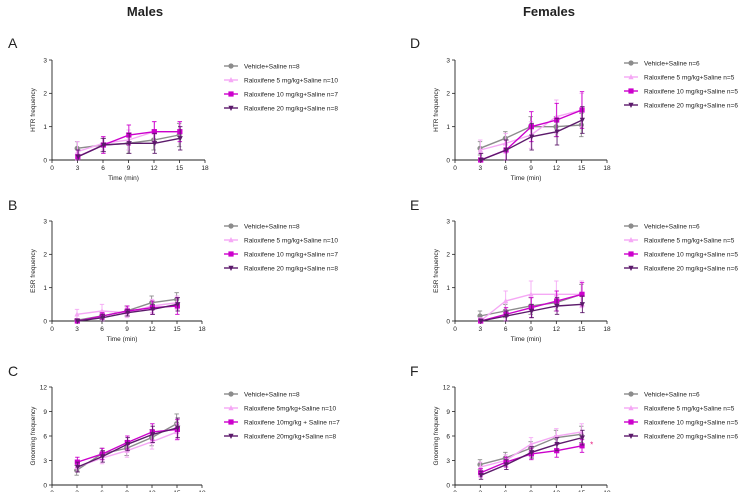 This screenshot has width=756, height=492. Describe the element at coordinates (672, 394) in the screenshot. I see `legend-label: Vehicle+Saline n=6` at that location.